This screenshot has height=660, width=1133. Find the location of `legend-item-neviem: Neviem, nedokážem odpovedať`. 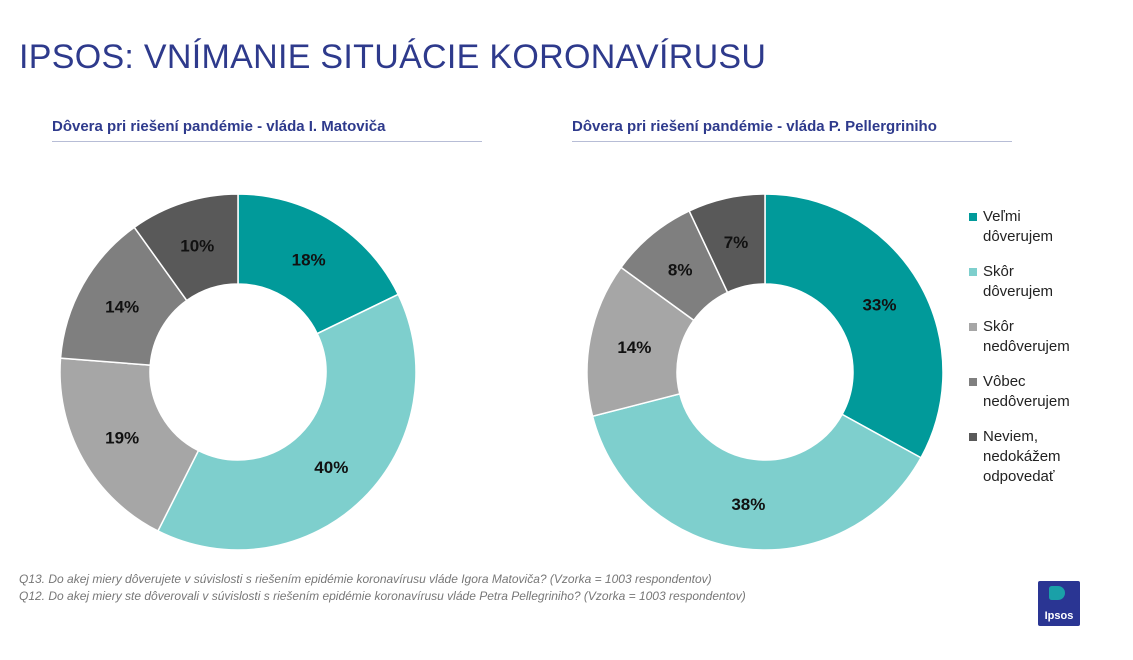

legend-item-neviem: Neviem, nedokážem odpovedať is located at coordinates (1044, 457).